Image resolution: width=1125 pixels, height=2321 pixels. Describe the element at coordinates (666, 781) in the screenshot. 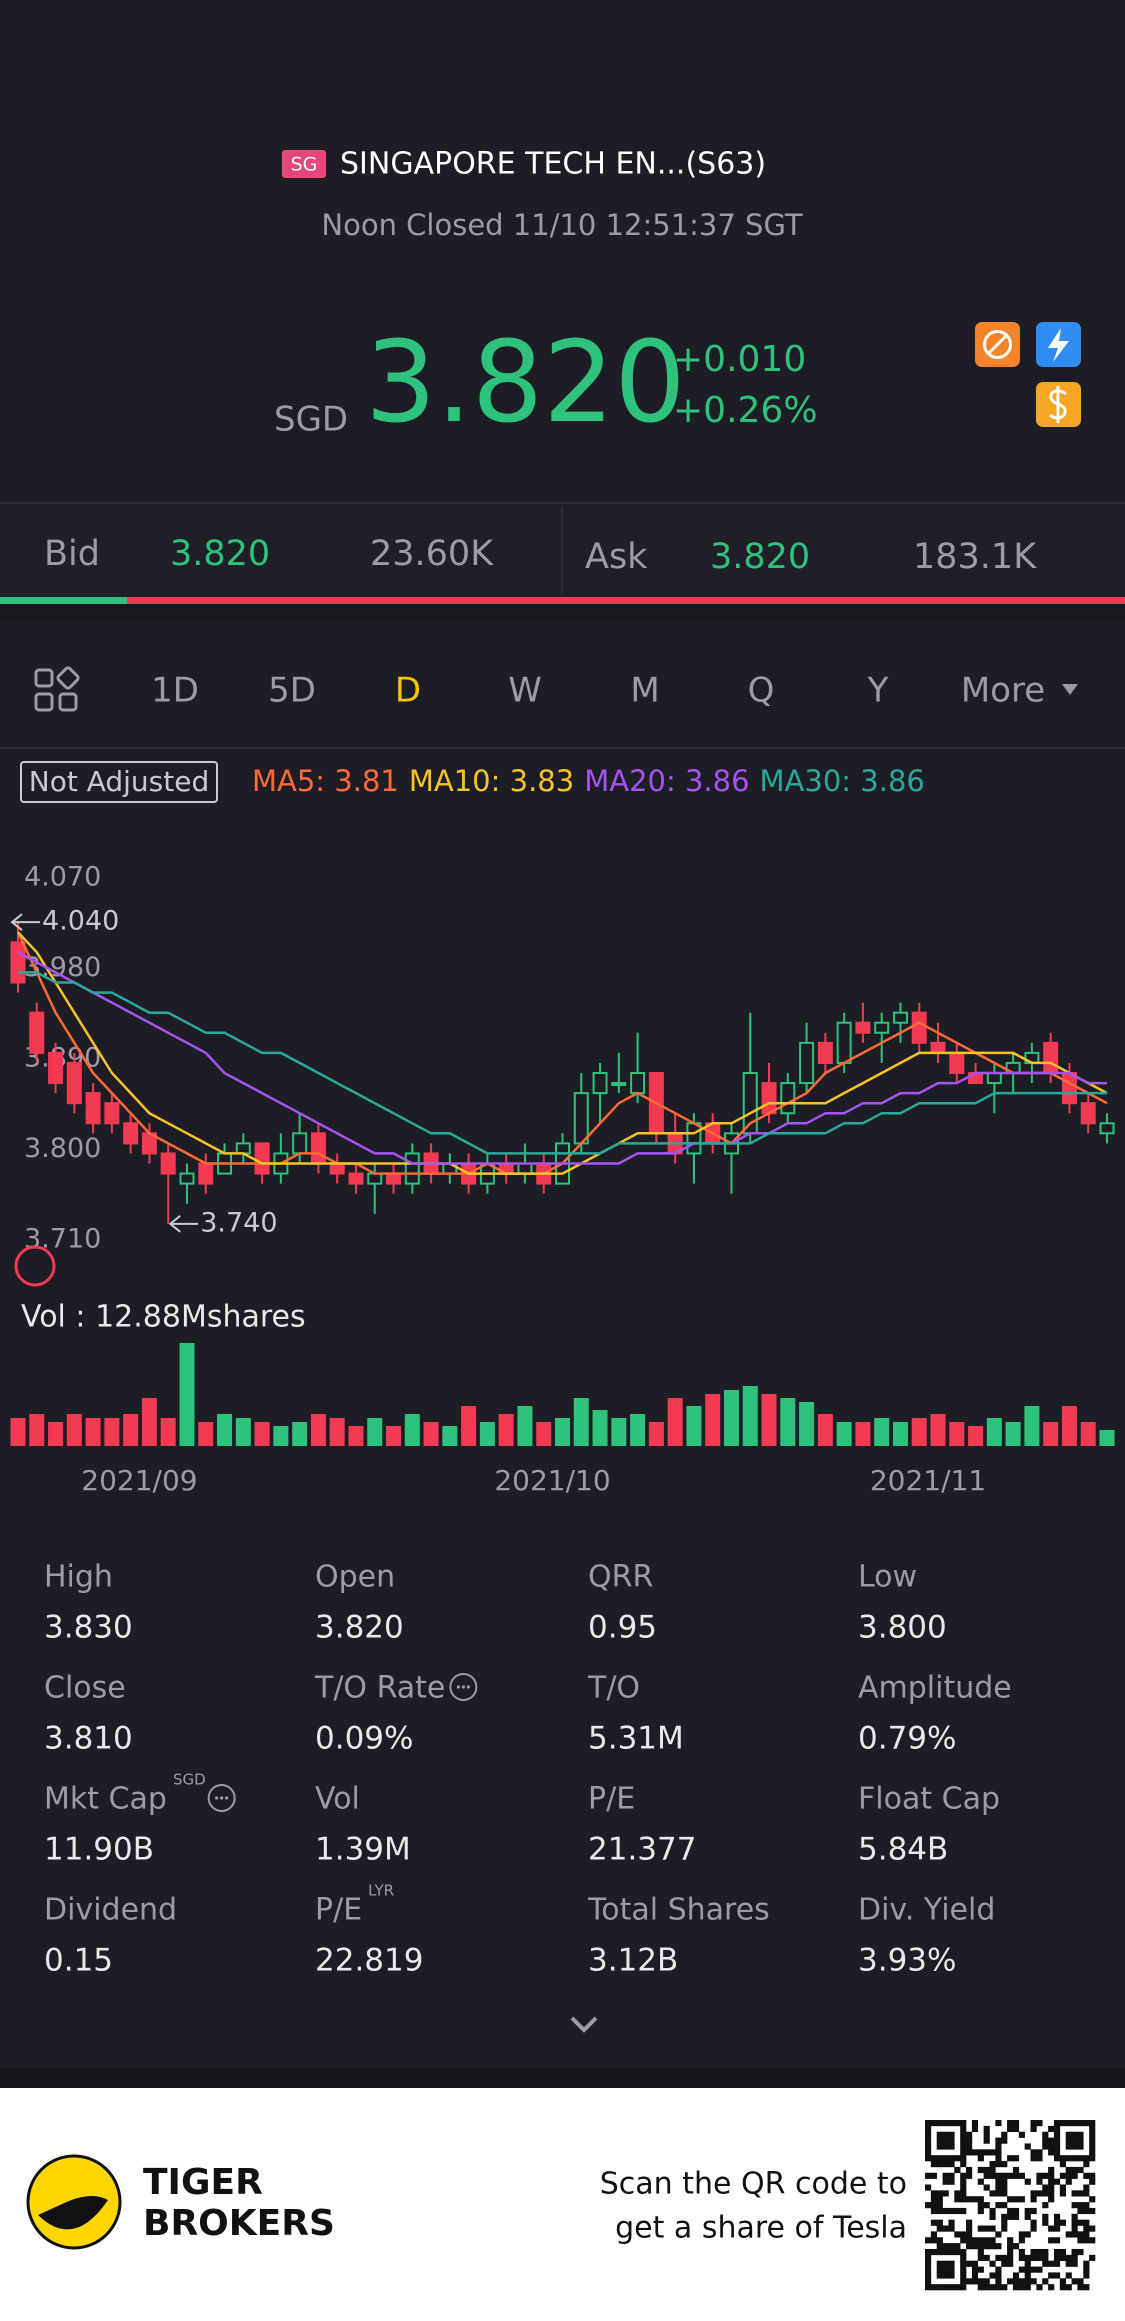

I see `ma-legend-item: MA20: 3.86` at that location.